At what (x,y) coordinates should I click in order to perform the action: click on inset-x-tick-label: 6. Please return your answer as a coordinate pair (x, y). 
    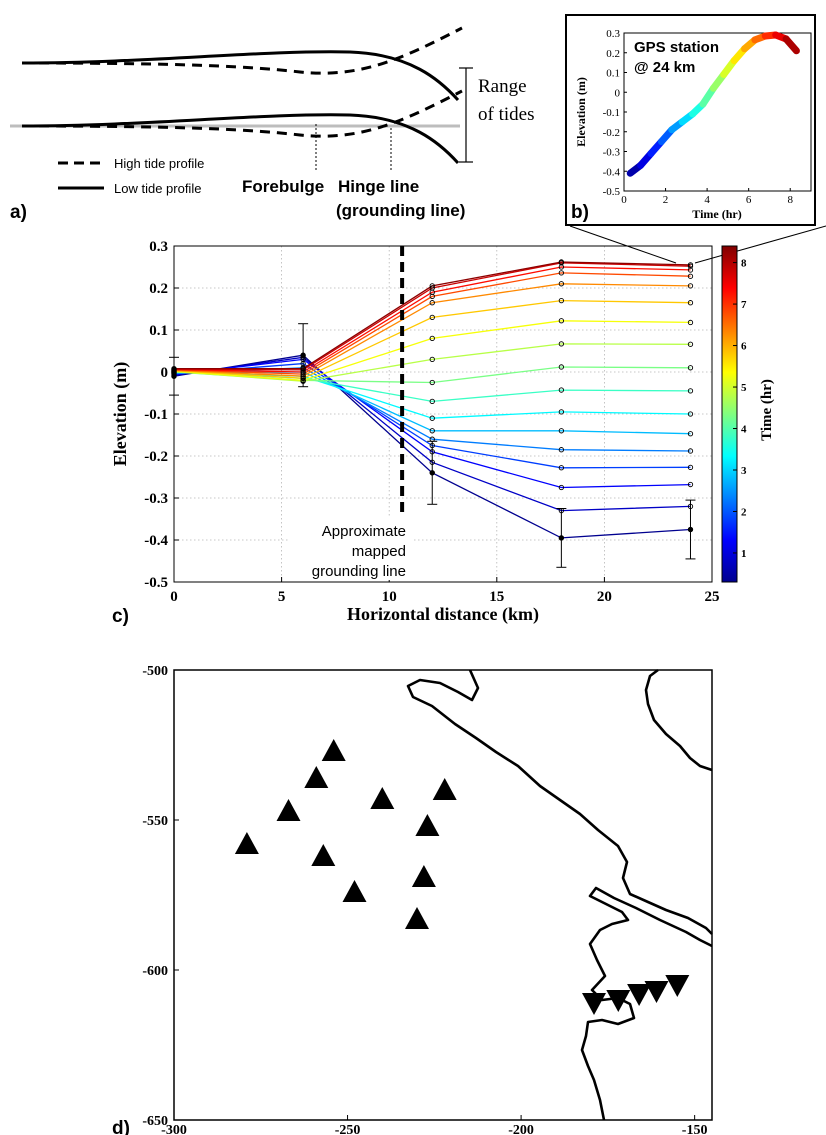
    Looking at the image, I should click on (749, 200).